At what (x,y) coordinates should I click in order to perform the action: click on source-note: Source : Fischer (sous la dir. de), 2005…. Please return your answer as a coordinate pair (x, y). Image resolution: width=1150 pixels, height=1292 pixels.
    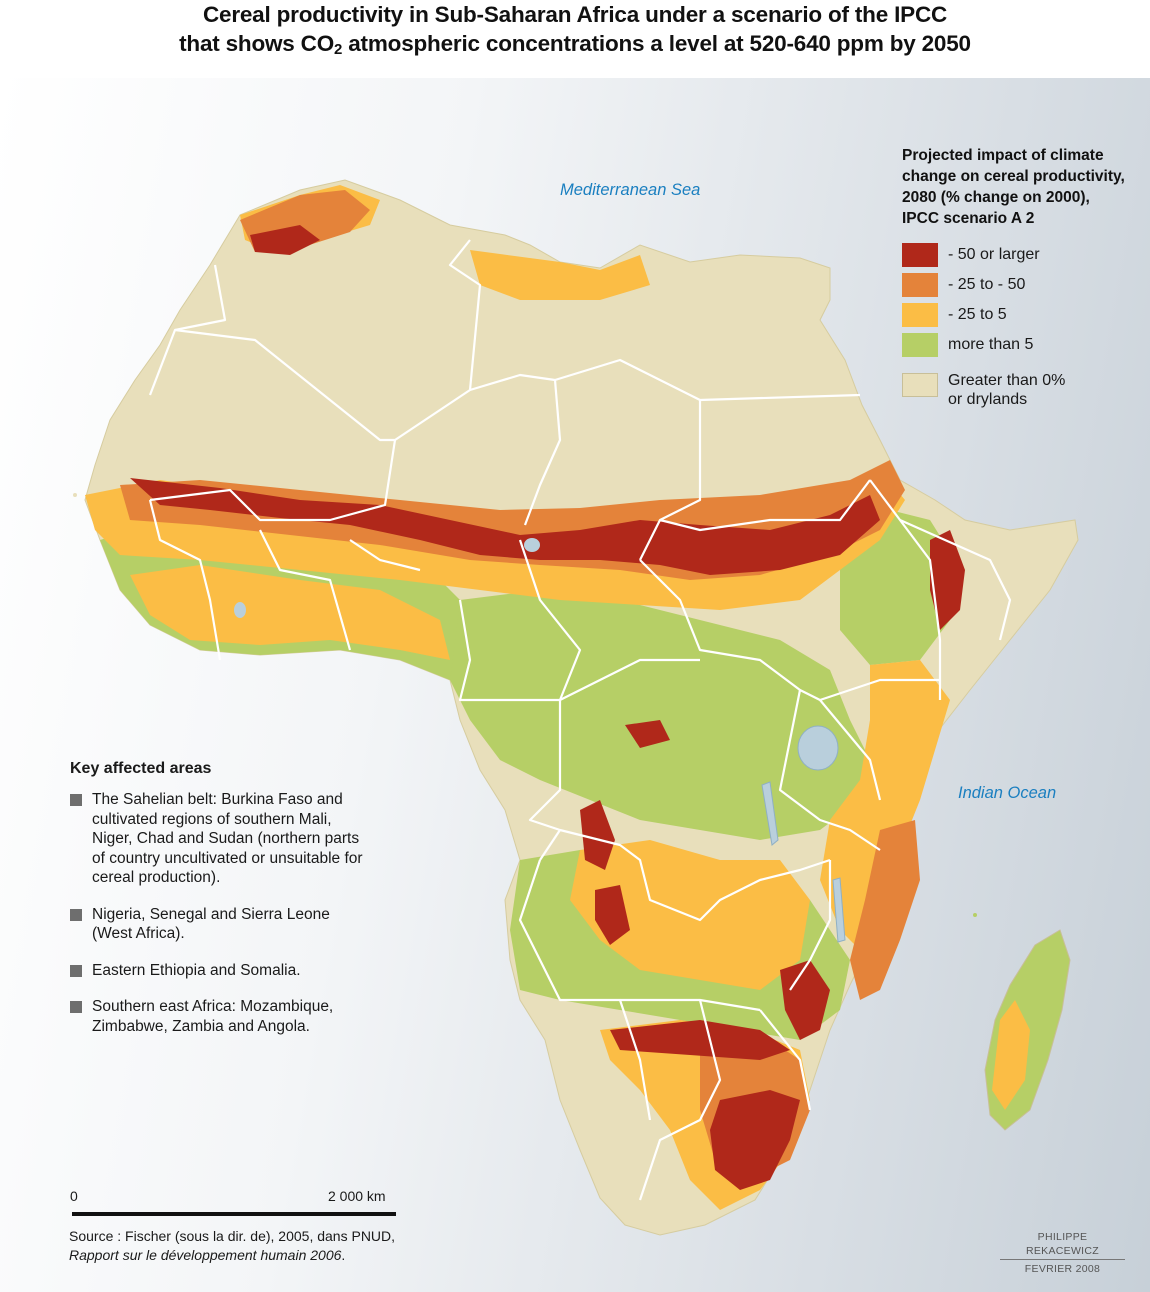
    Looking at the image, I should click on (232, 1246).